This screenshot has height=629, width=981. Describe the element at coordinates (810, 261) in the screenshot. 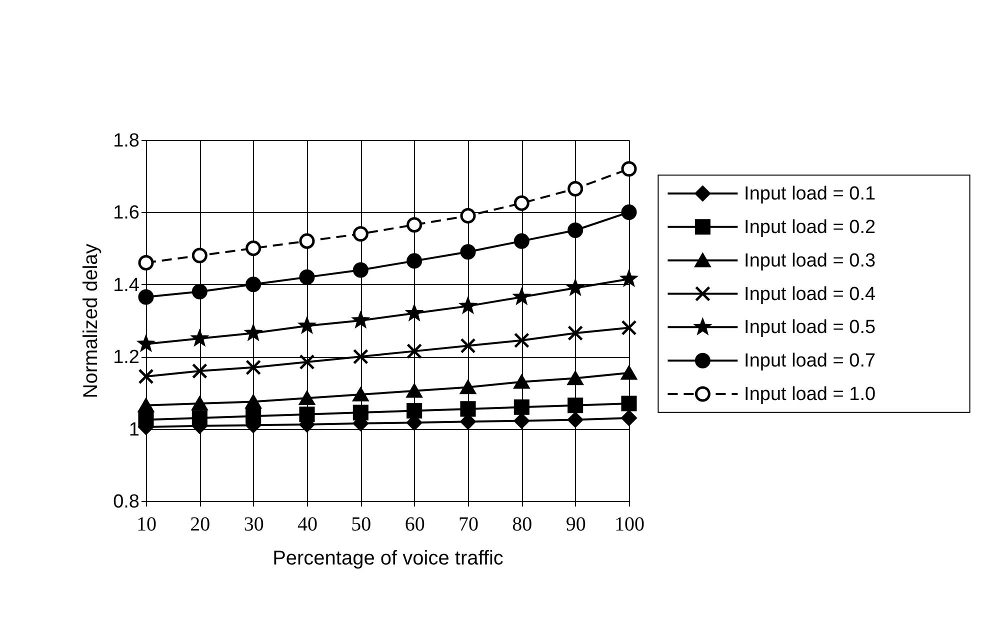

I see `legend-label: Input load = 0.3` at that location.